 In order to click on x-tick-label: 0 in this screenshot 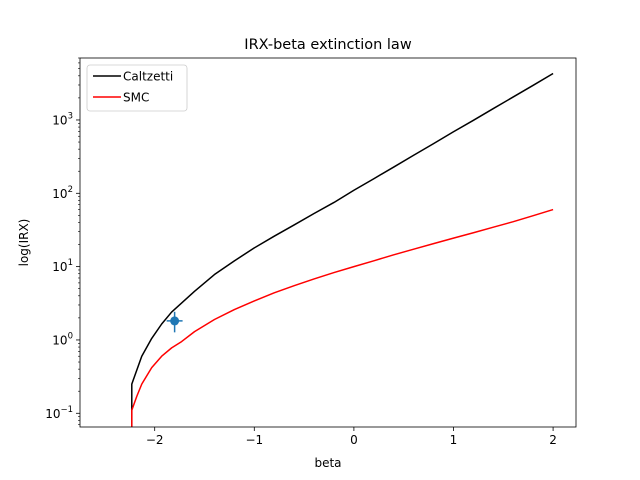, I will do `click(354, 440)`.